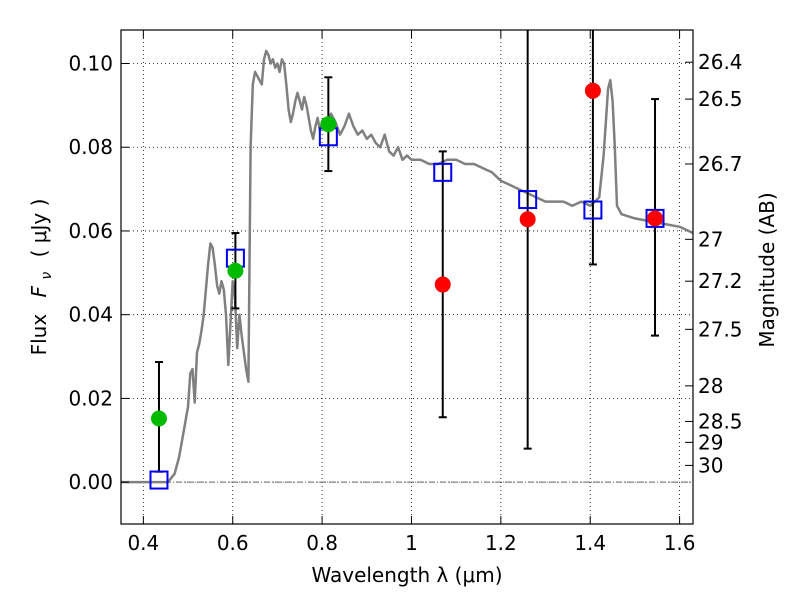  Describe the element at coordinates (590, 543) in the screenshot. I see `x-tick-label-5: 1.4` at that location.